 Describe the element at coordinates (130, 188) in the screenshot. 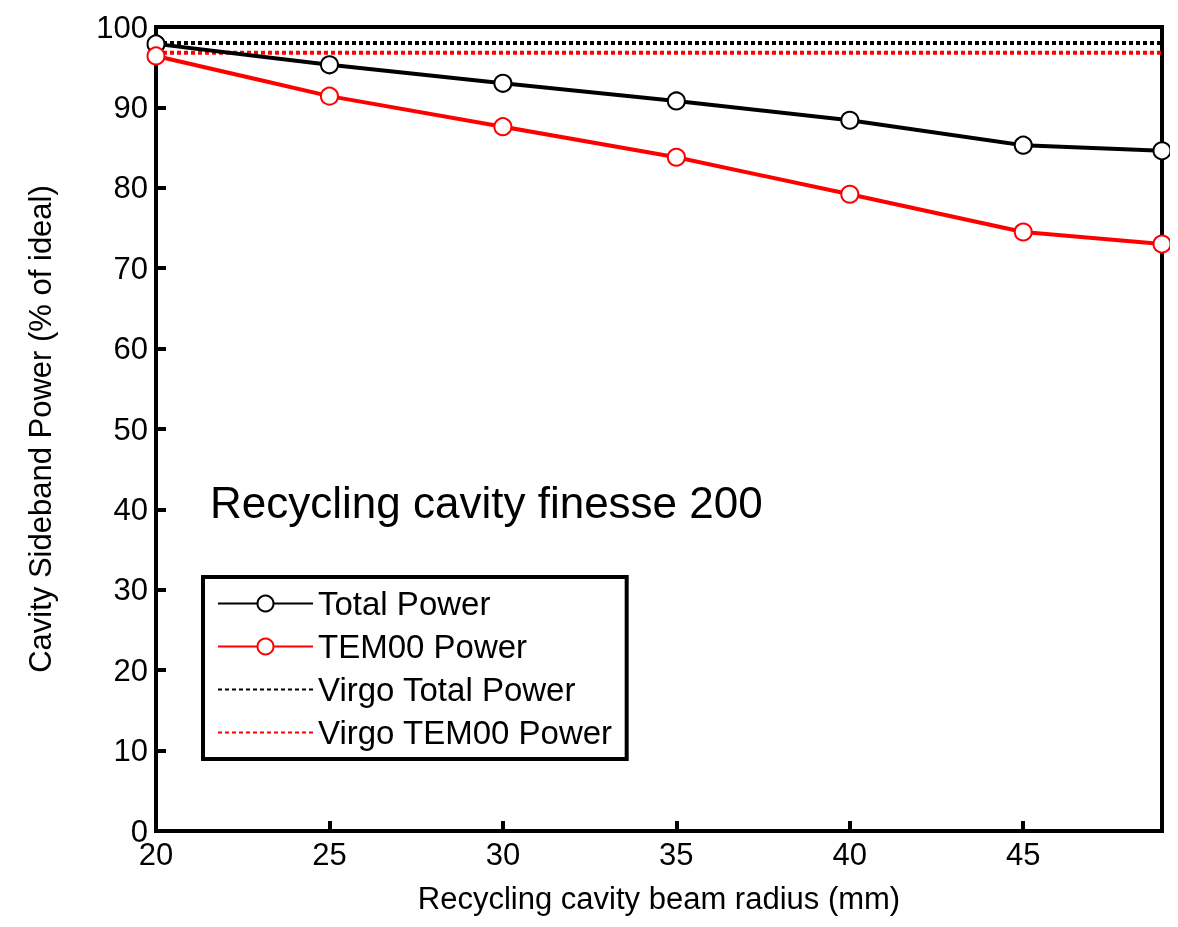

I see `y-tick-label: 80` at that location.